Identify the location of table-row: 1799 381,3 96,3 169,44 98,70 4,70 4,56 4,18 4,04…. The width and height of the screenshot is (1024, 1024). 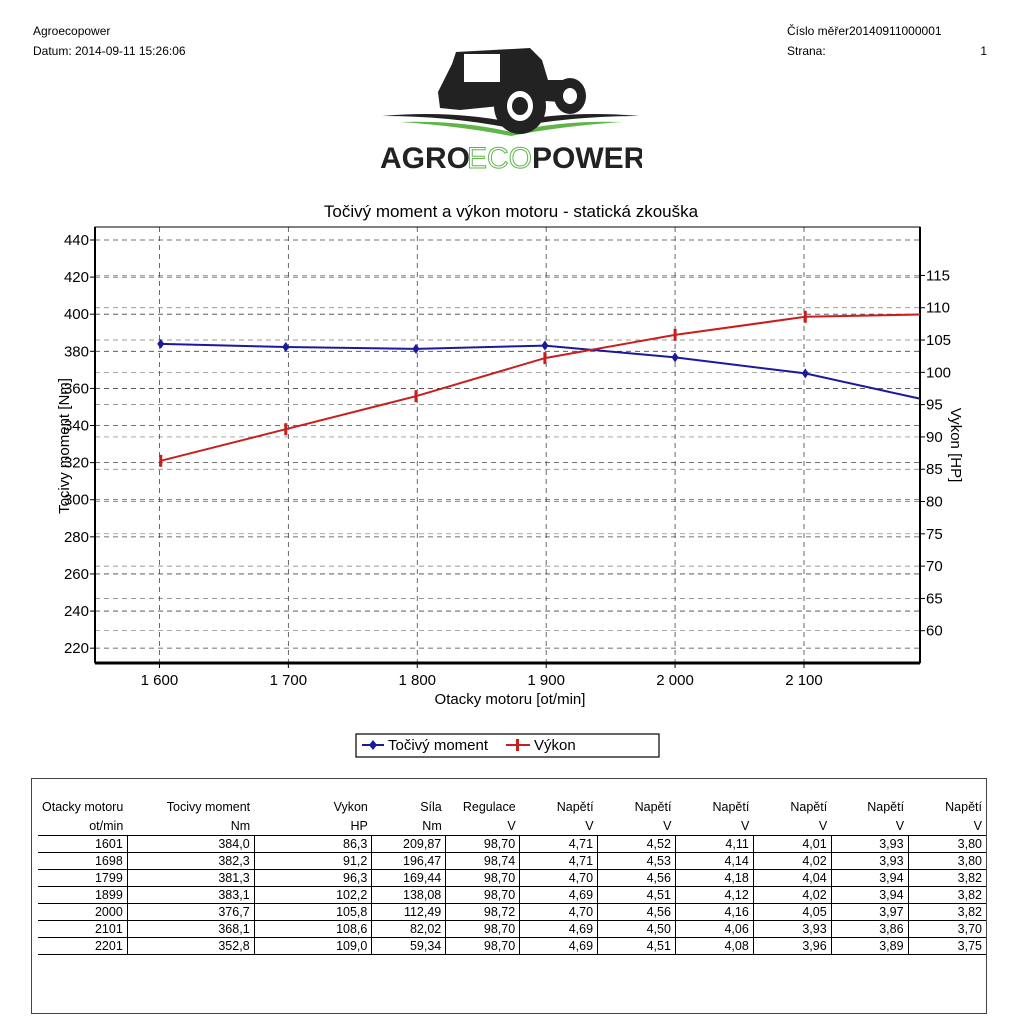
(512, 878).